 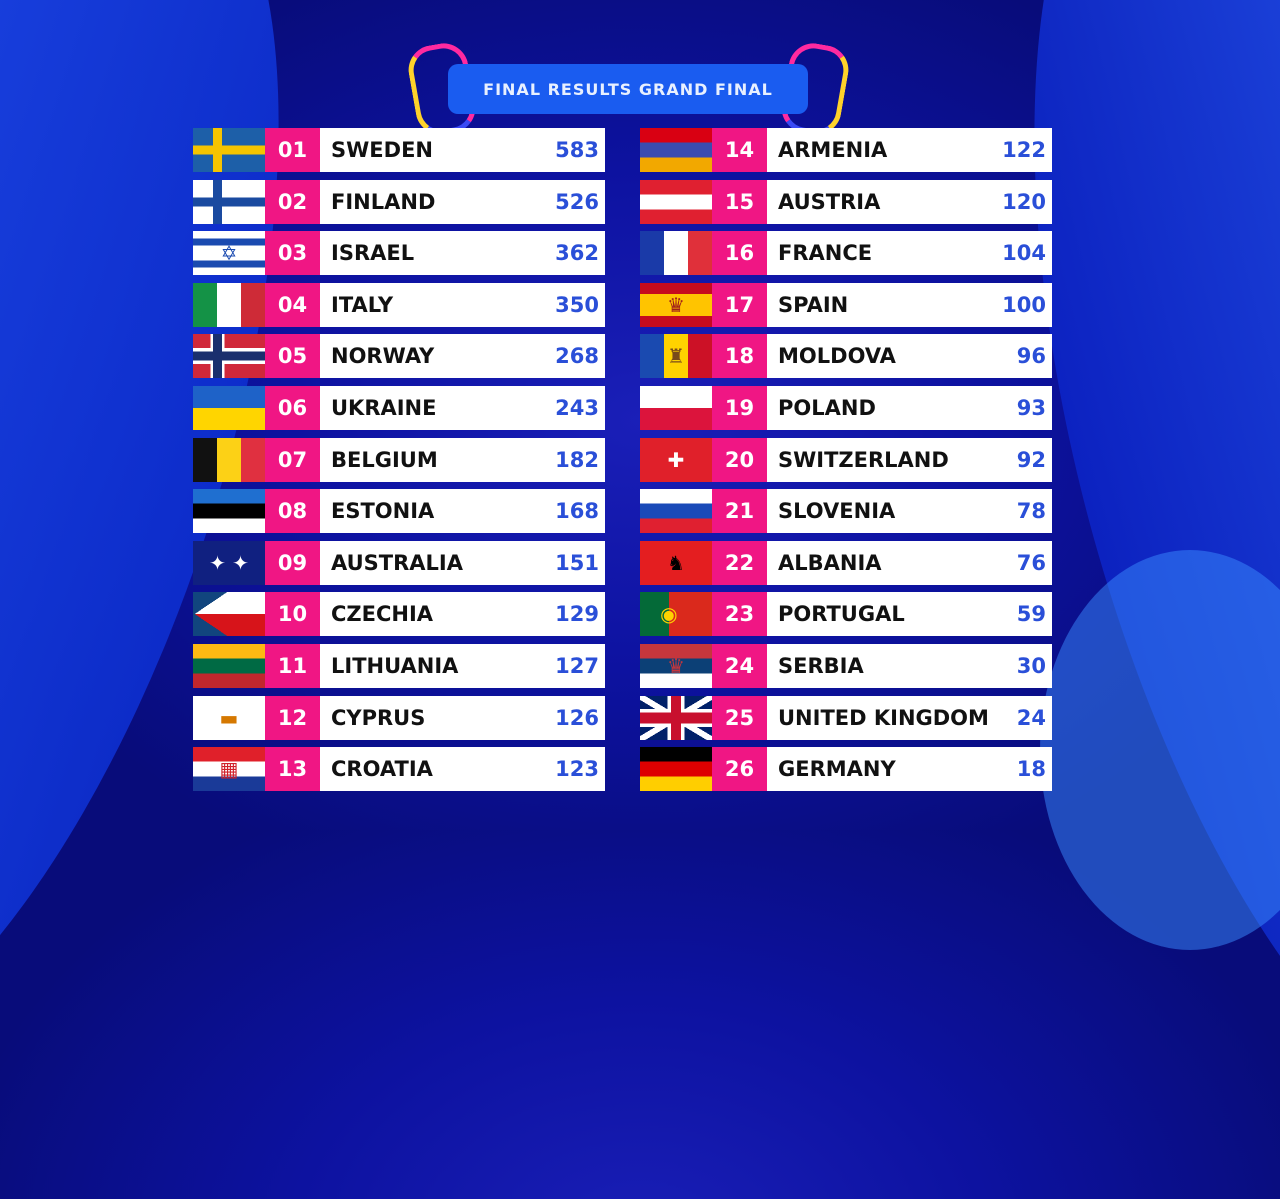 I want to click on flag-icon: ✦ ✦, so click(x=229, y=562).